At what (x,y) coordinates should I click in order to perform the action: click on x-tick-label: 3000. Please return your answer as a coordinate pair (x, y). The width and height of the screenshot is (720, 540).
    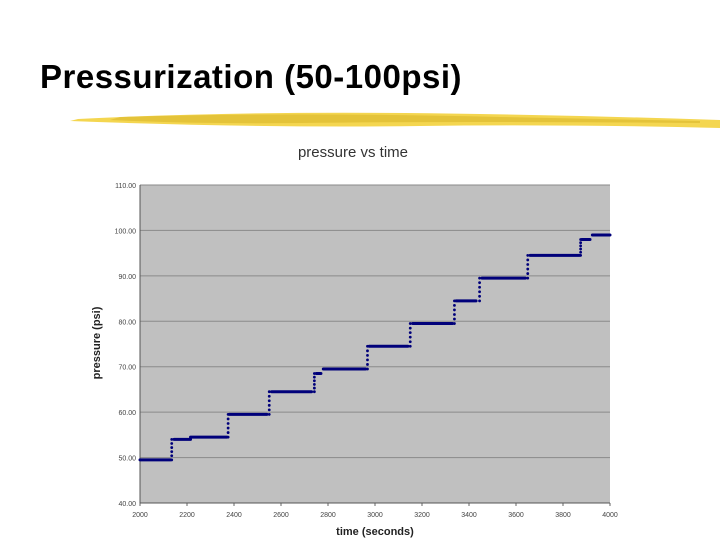
    Looking at the image, I should click on (375, 515).